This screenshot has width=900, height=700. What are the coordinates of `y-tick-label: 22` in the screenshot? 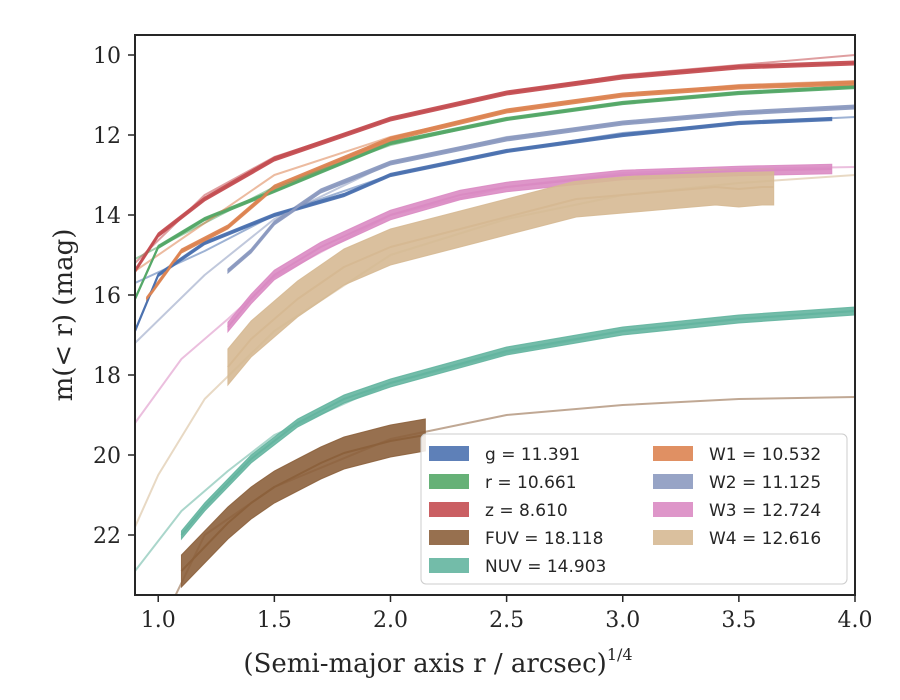 It's located at (107, 536).